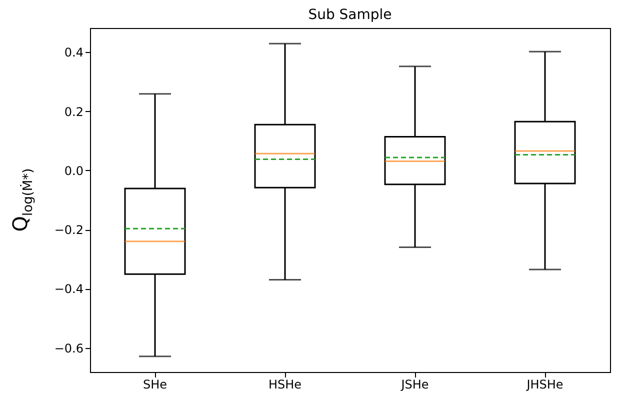  What do you see at coordinates (545, 385) in the screenshot?
I see `x-tick-label: JHSHe` at bounding box center [545, 385].